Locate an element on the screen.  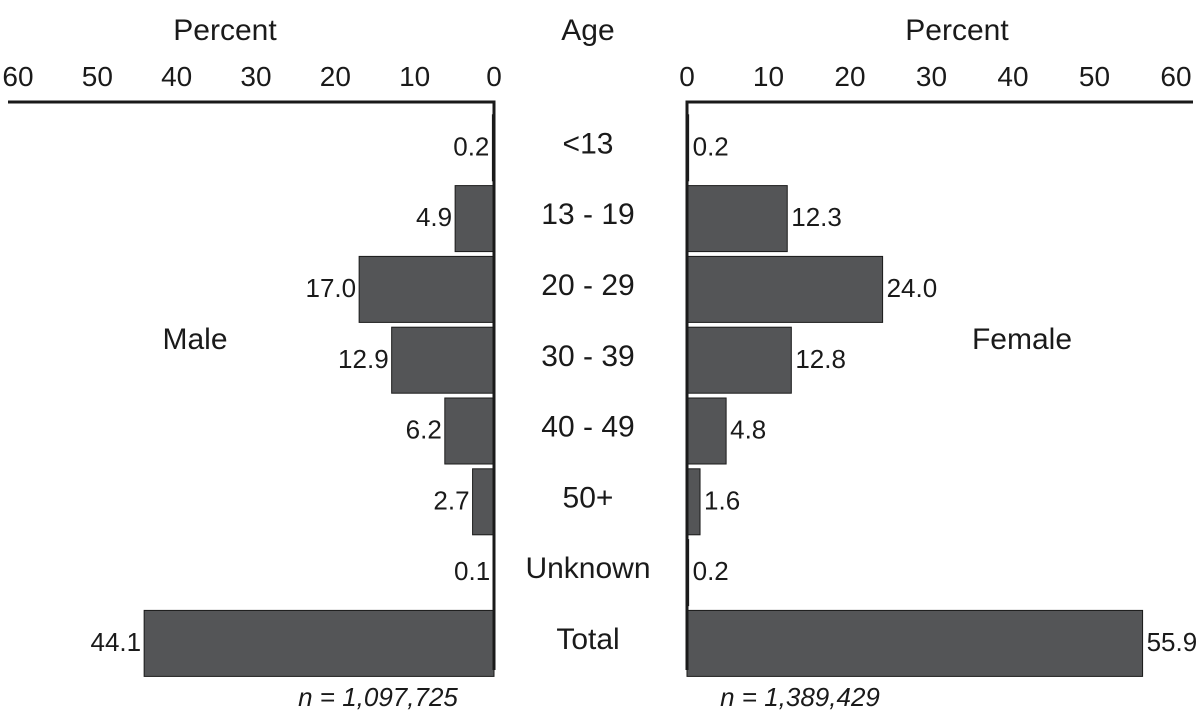
male-value-label: 2.7 is located at coordinates (451, 500).